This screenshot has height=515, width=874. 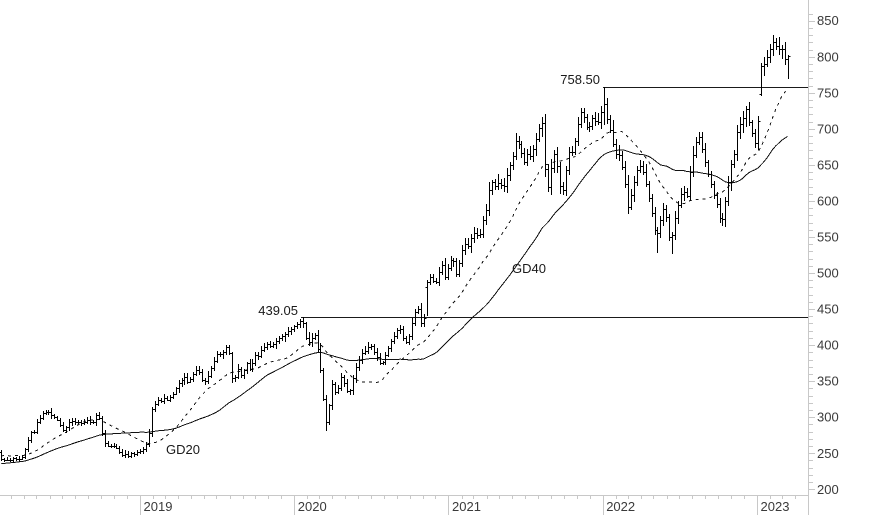 What do you see at coordinates (312, 506) in the screenshot?
I see `svg-text: 2020` at bounding box center [312, 506].